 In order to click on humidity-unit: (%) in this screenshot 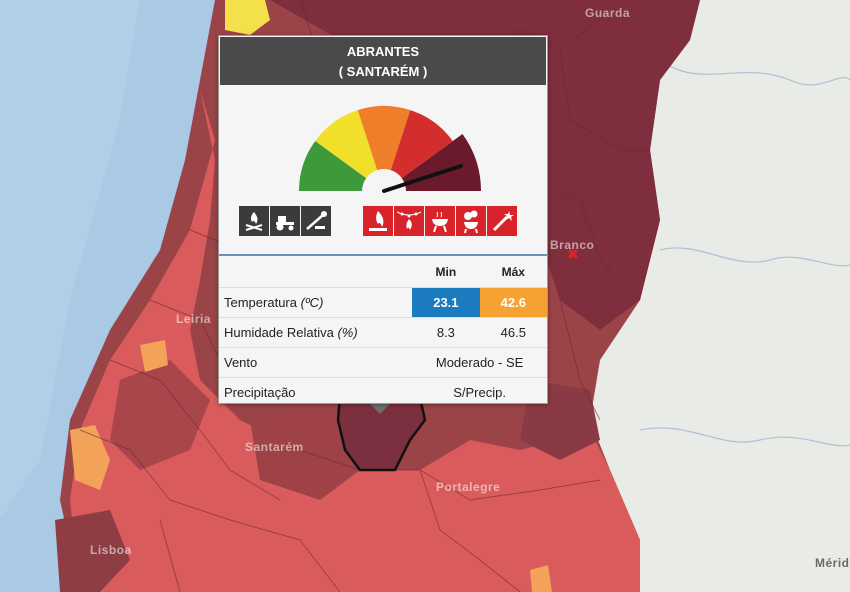, I will do `click(347, 332)`.